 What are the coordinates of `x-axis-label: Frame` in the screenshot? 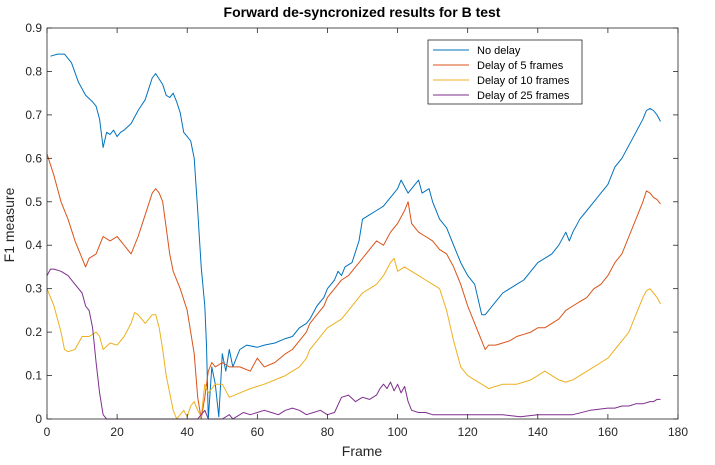 It's located at (362, 451).